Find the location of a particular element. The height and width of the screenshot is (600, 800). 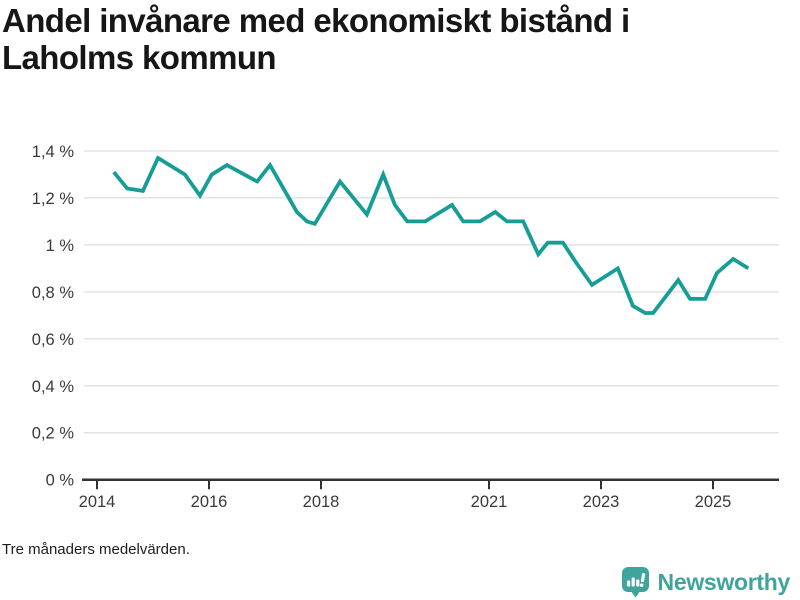

svg-text: 1,2 % is located at coordinates (53, 199).